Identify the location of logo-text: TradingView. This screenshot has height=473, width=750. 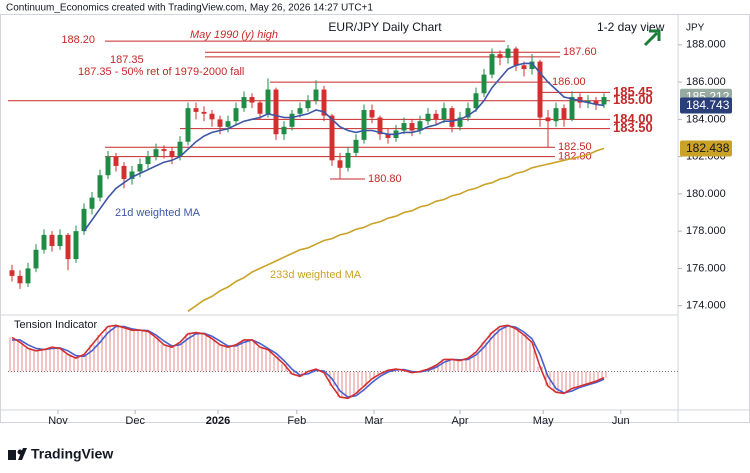
(72, 454).